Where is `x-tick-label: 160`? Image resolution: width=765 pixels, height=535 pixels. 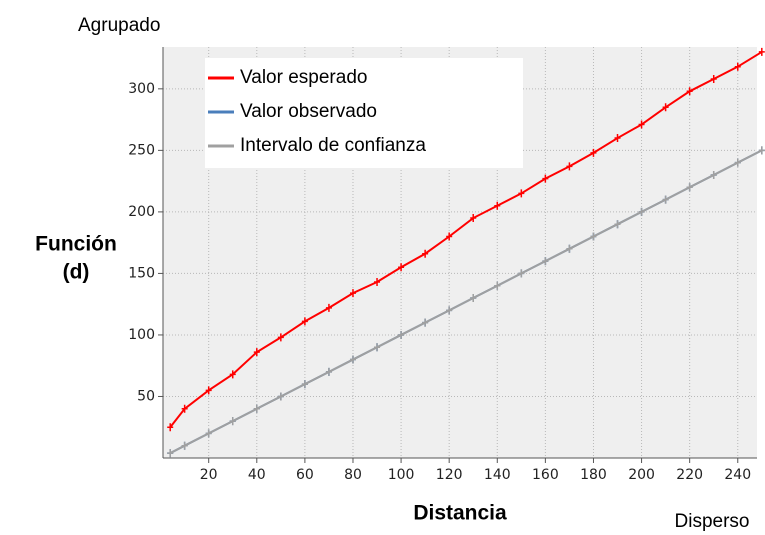
x-tick-label: 160 is located at coordinates (545, 475).